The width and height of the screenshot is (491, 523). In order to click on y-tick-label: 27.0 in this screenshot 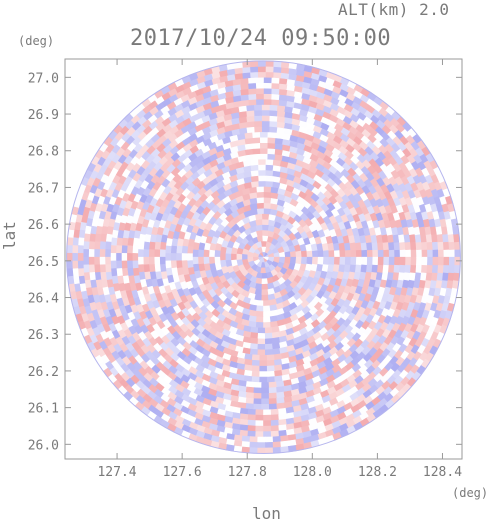, I will do `click(43, 78)`.